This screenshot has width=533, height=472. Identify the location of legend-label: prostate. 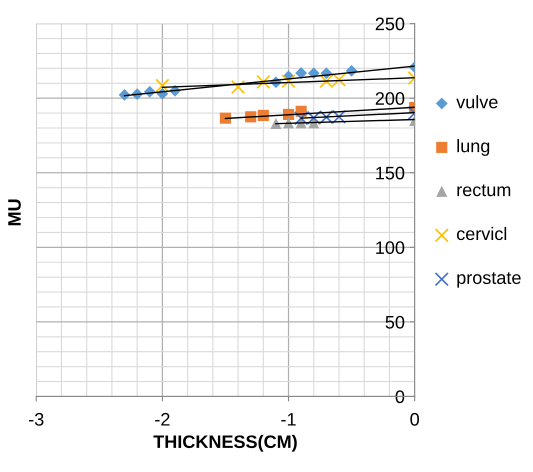
(489, 280).